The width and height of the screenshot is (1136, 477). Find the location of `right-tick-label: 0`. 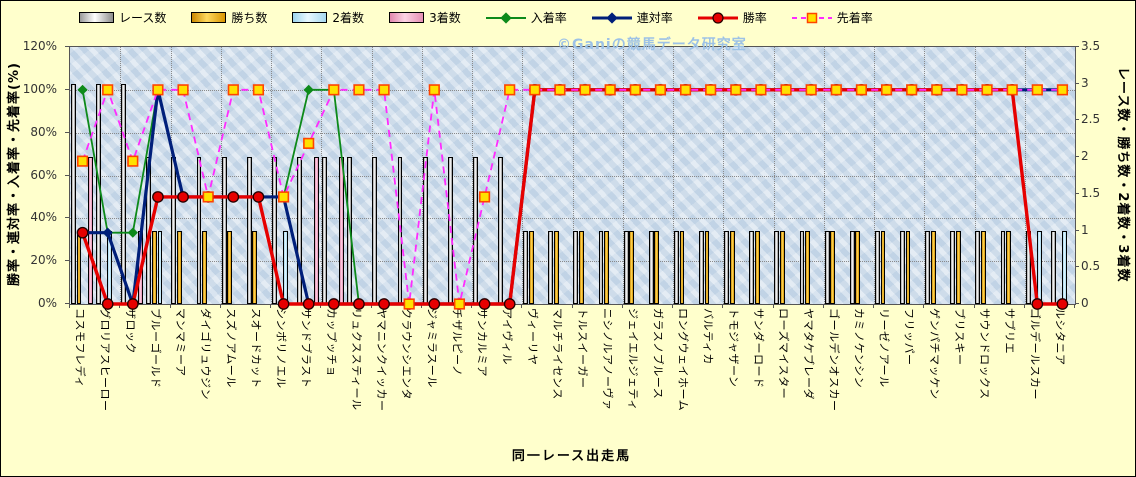

right-tick-label: 0 is located at coordinates (1085, 303).